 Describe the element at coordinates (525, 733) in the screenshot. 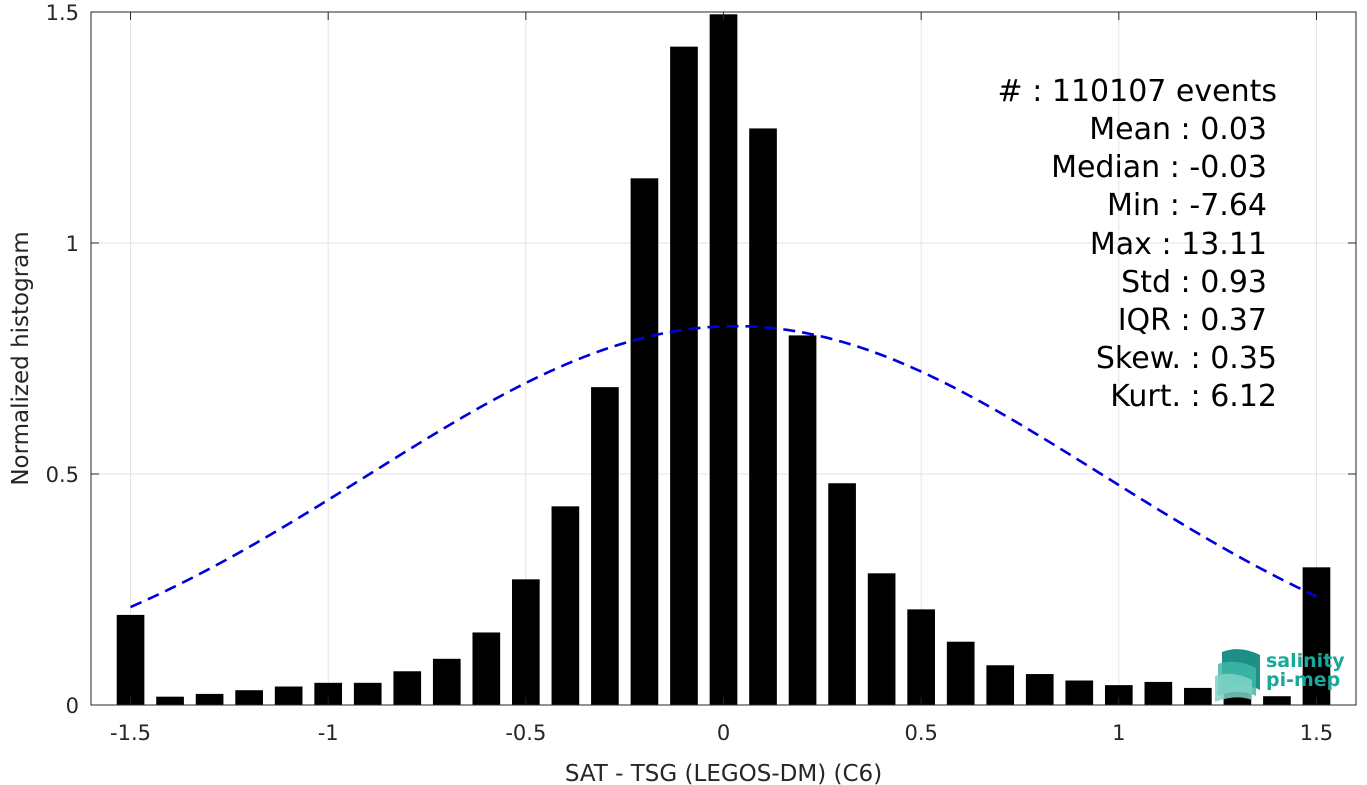

I see `x-tick-label-2: -0.5` at that location.